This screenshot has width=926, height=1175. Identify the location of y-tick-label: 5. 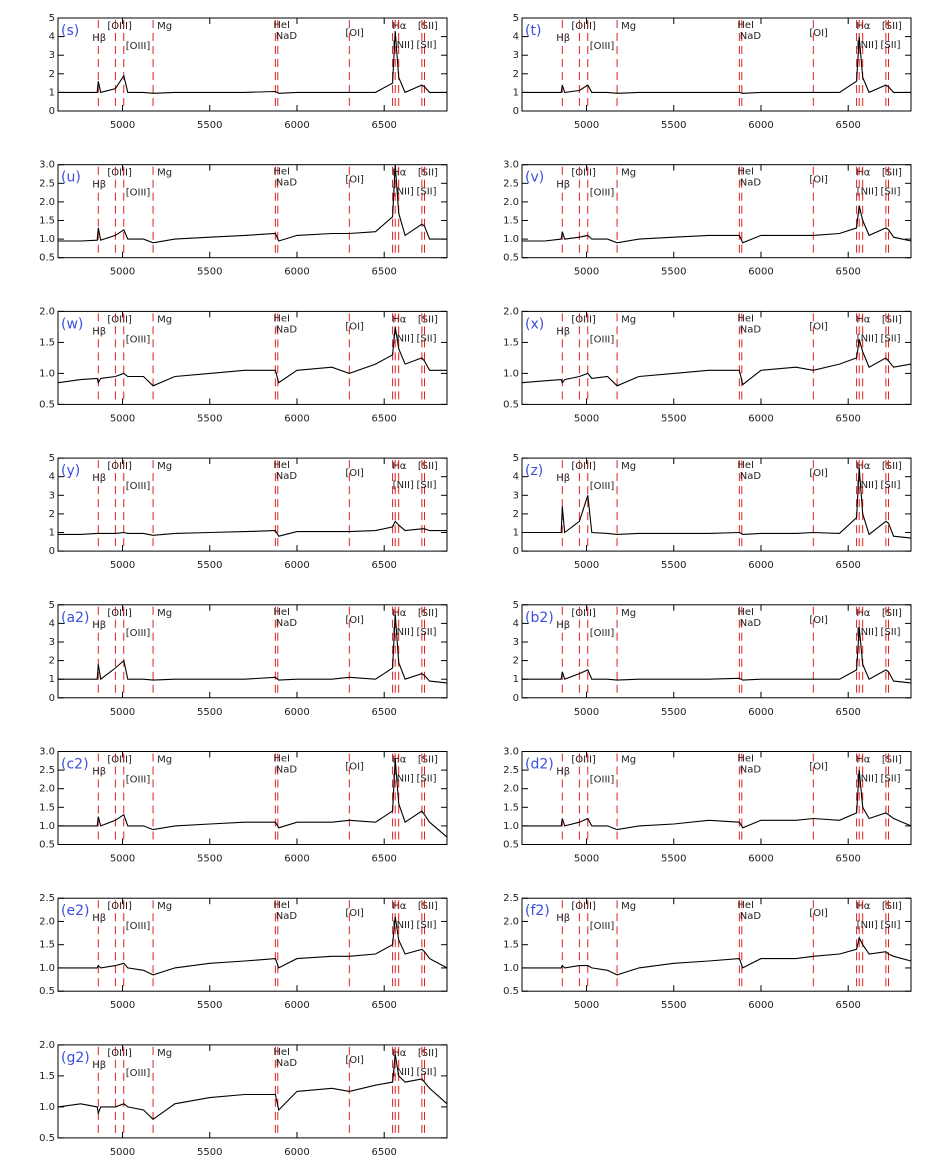
(52, 458).